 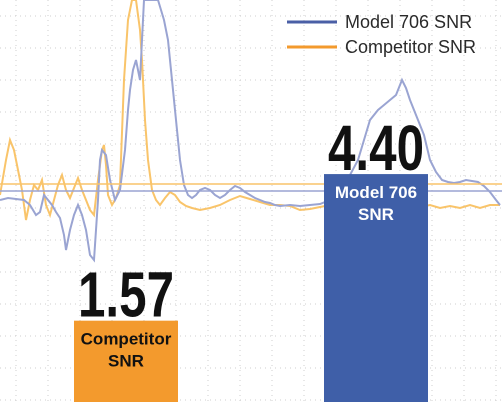 What do you see at coordinates (410, 47) in the screenshot?
I see `legend-label-competitor: Competitor SNR` at bounding box center [410, 47].